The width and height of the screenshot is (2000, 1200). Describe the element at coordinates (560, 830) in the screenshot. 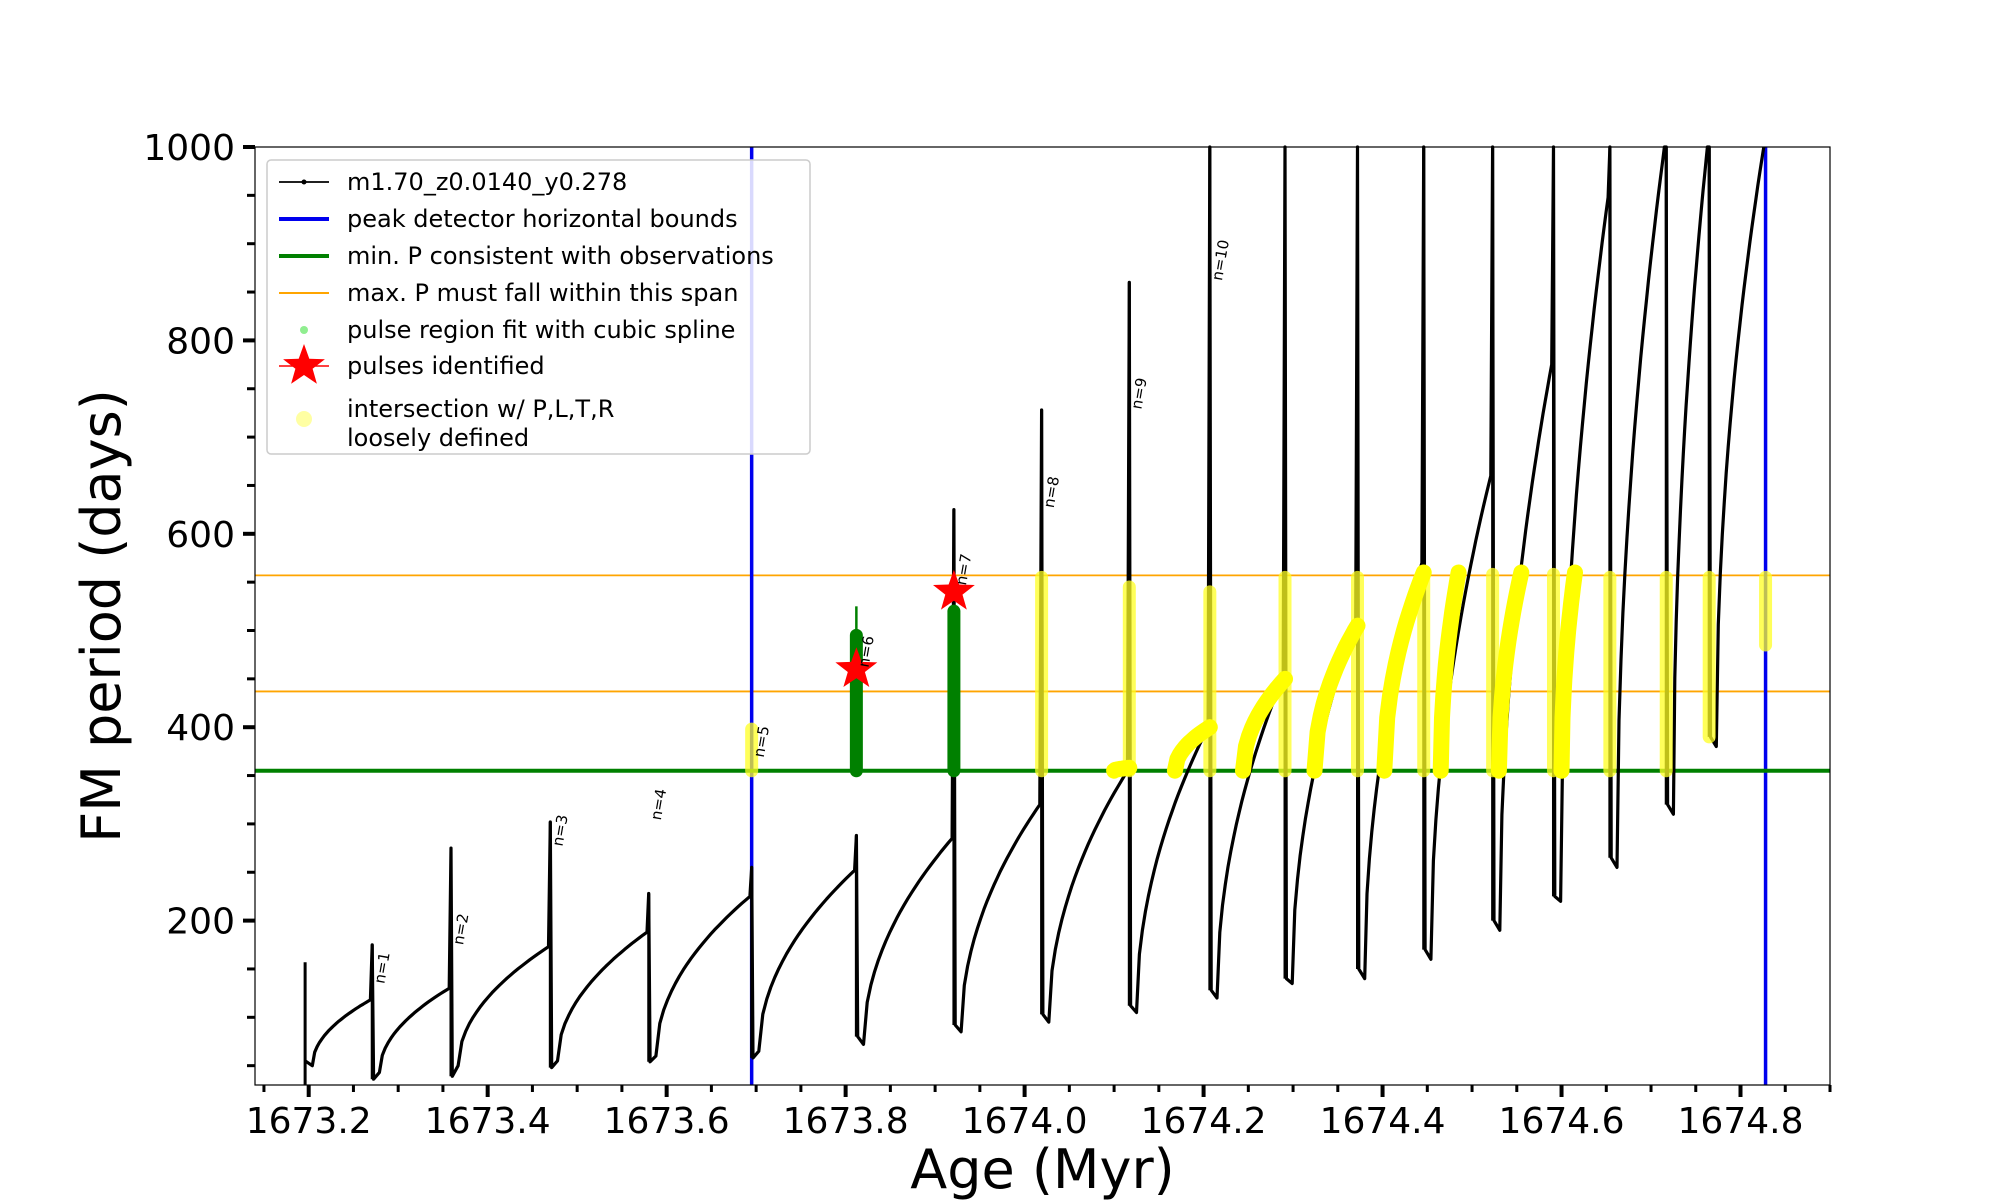

I see `pulse-label-2: n=3` at that location.